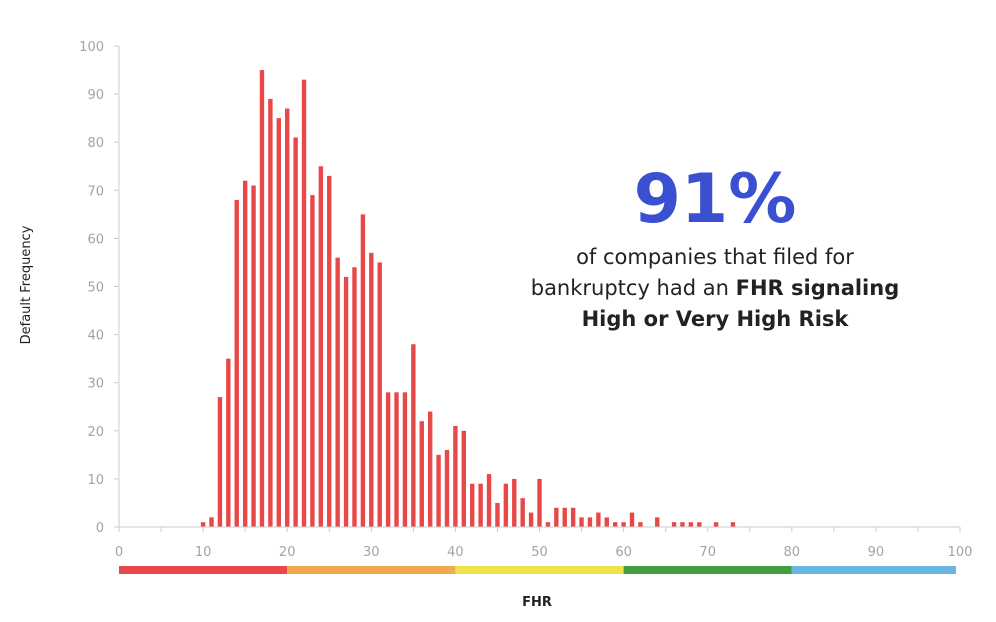 Image resolution: width=996 pixels, height=622 pixels. I want to click on x-tick-label: 80, so click(792, 552).